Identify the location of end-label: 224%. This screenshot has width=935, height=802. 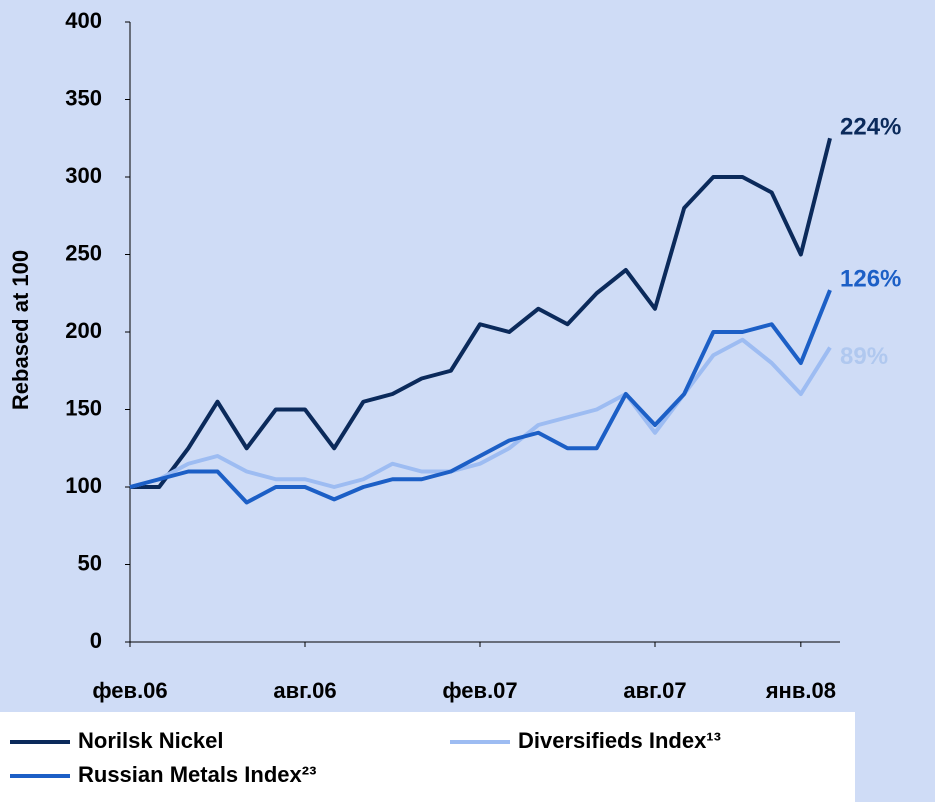
(870, 127).